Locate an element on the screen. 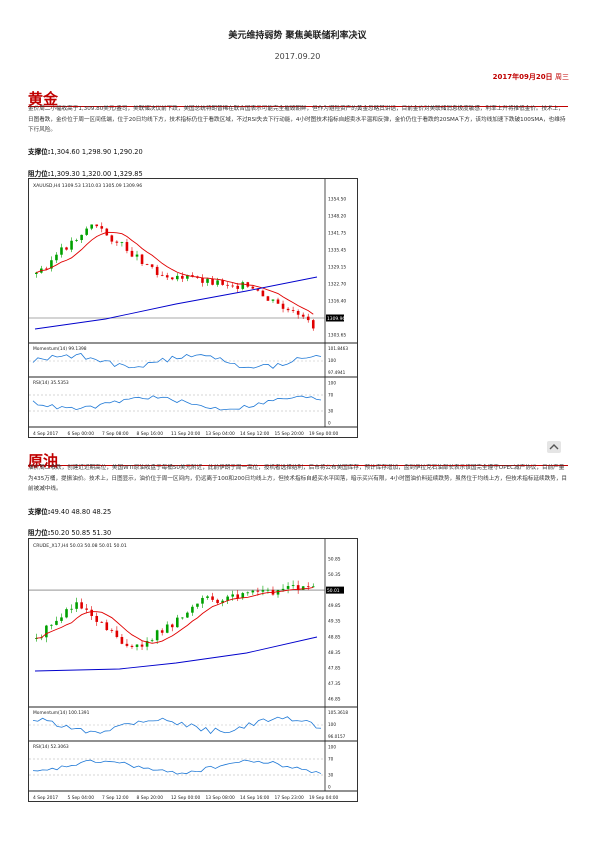 Image resolution: width=595 pixels, height=842 pixels. momentum-tick-label: 105.3618 is located at coordinates (338, 712).